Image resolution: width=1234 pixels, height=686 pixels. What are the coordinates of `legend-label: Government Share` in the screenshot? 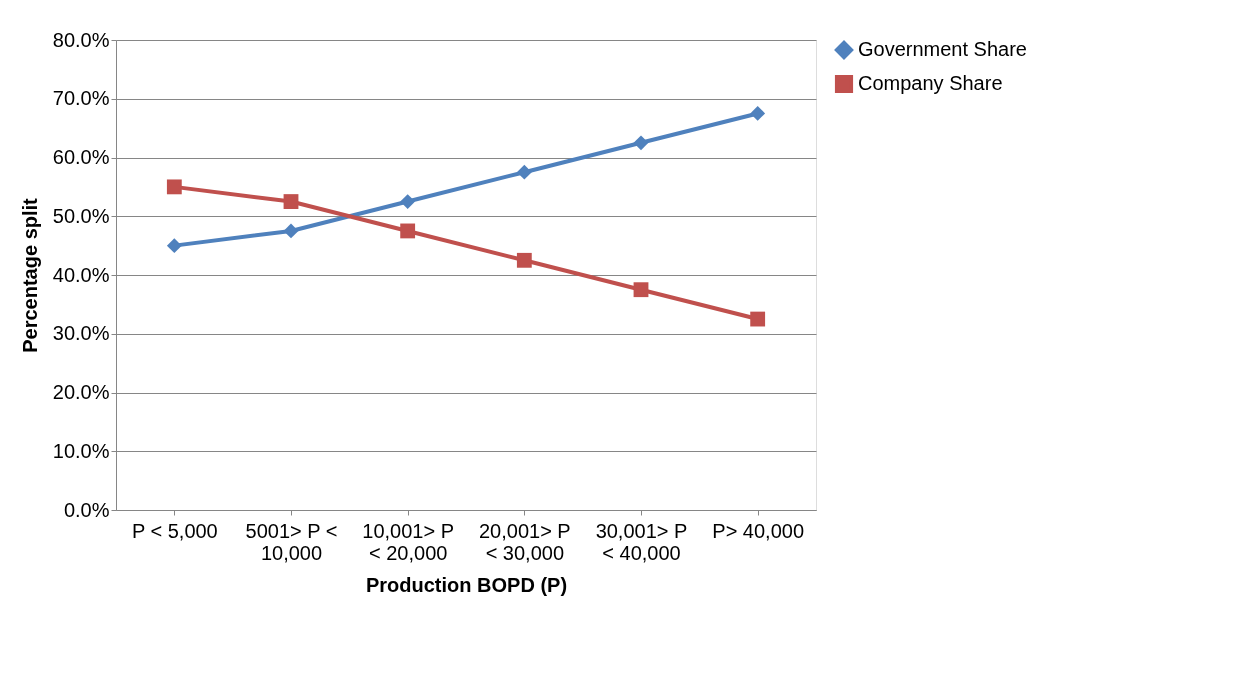 It's located at (942, 49).